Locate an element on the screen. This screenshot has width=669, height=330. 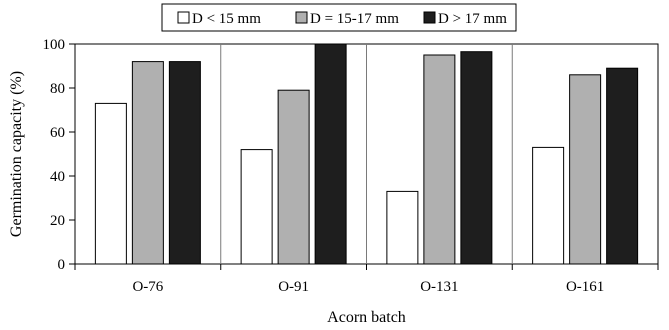
legend-label: D = 15-17 mm is located at coordinates (354, 19).